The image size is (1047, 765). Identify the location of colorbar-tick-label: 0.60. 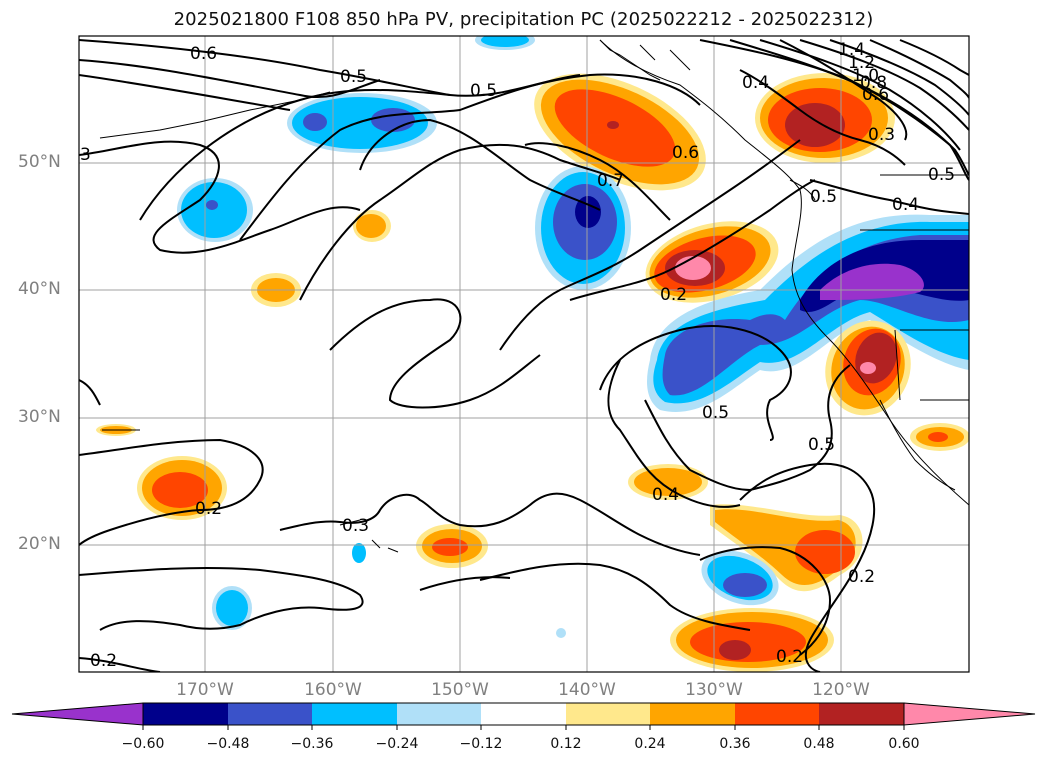
(904, 744).